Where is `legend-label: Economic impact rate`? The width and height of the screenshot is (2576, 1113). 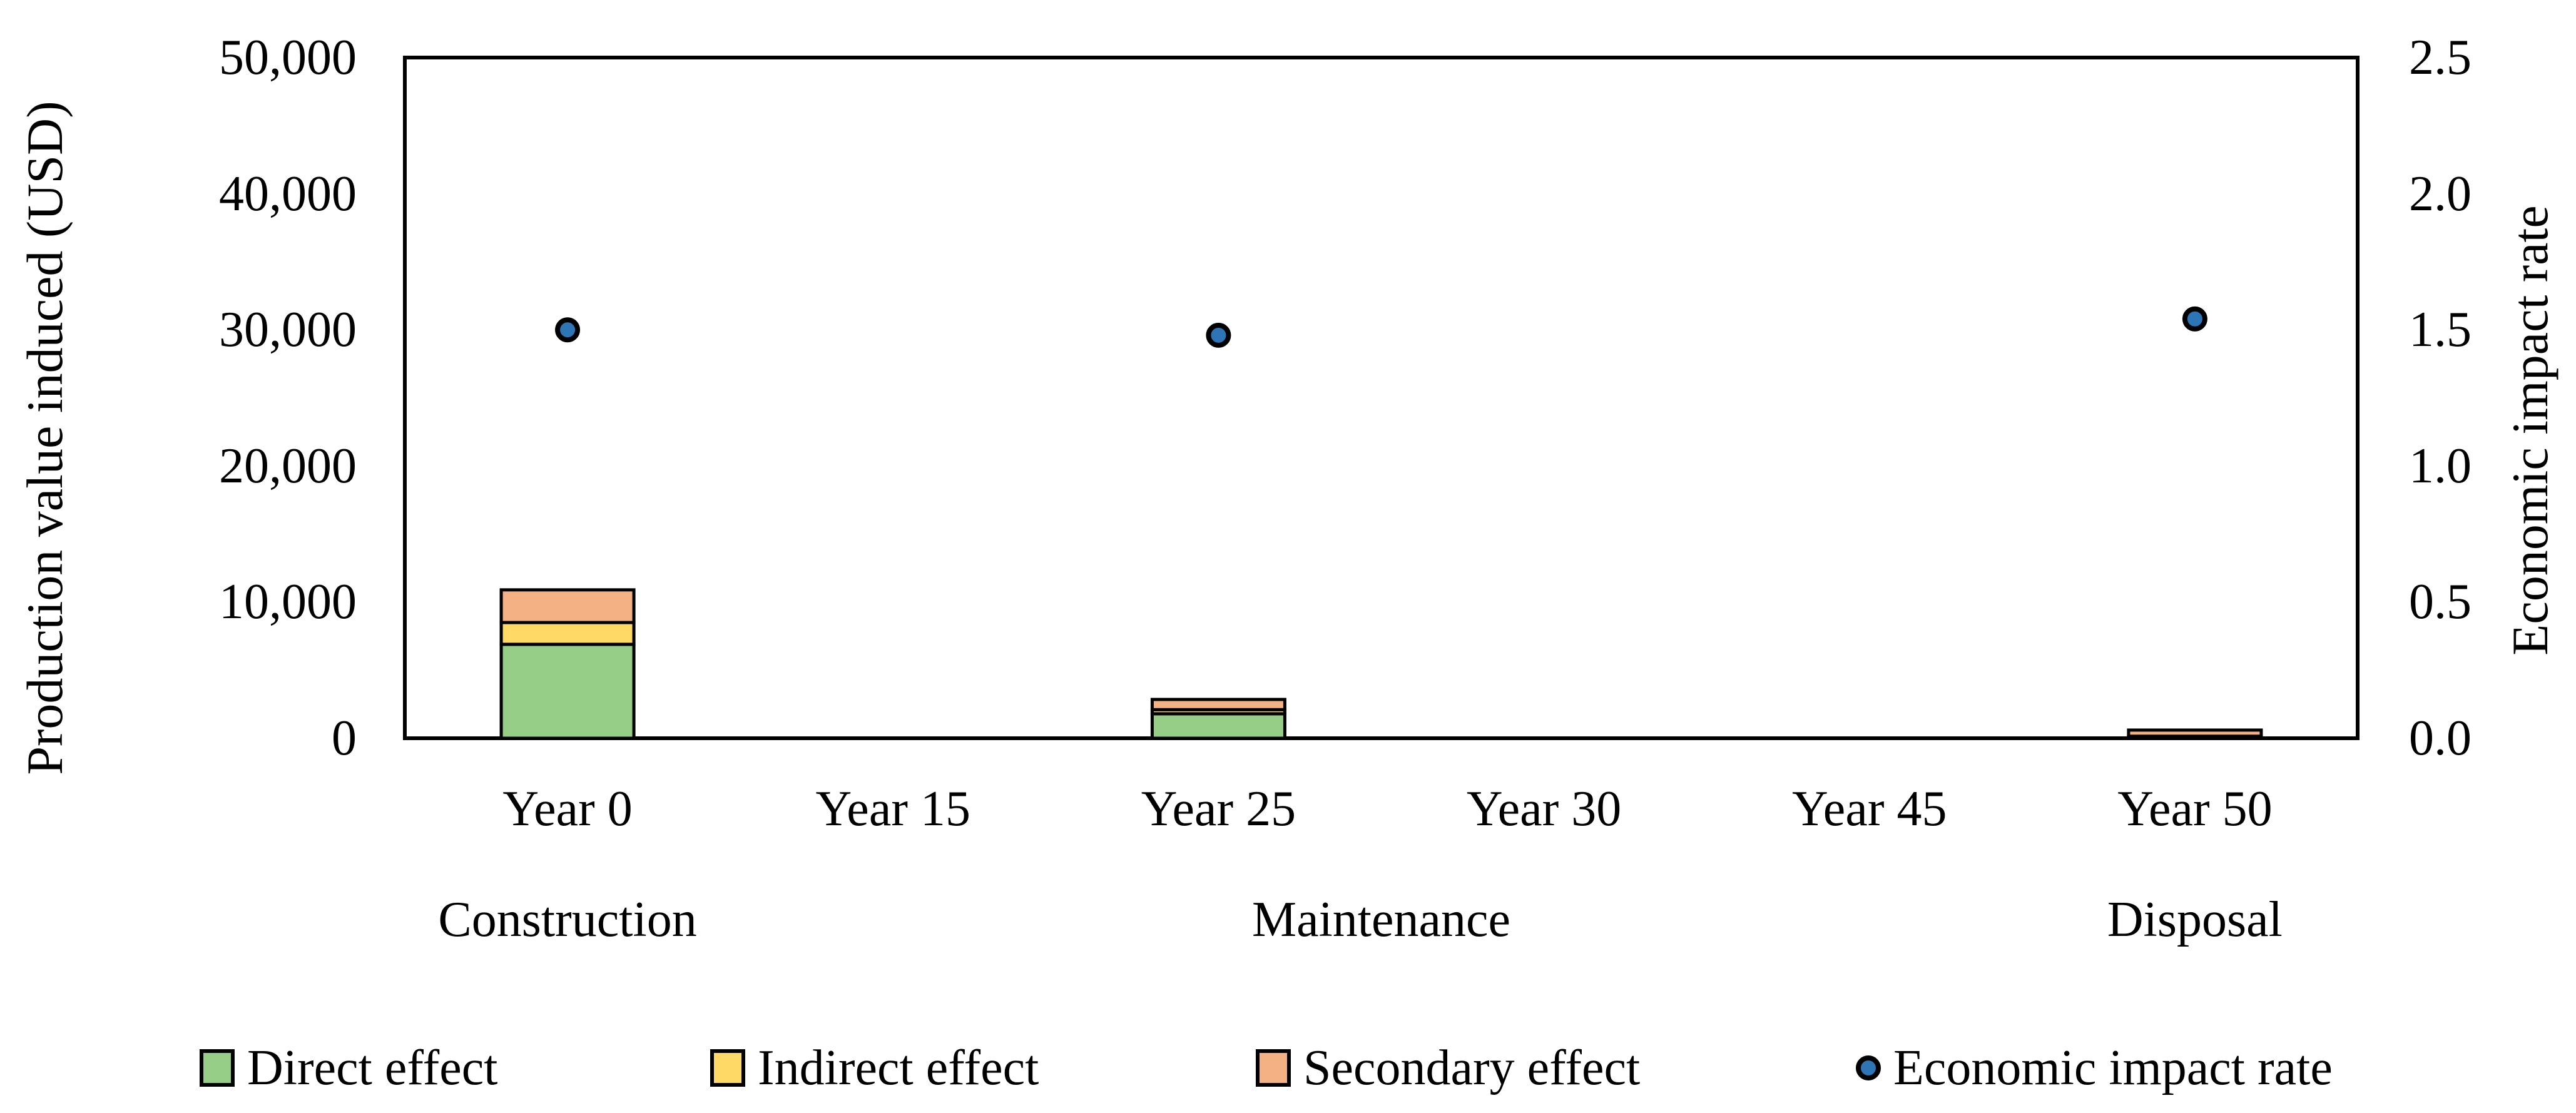 legend-label: Economic impact rate is located at coordinates (2113, 1067).